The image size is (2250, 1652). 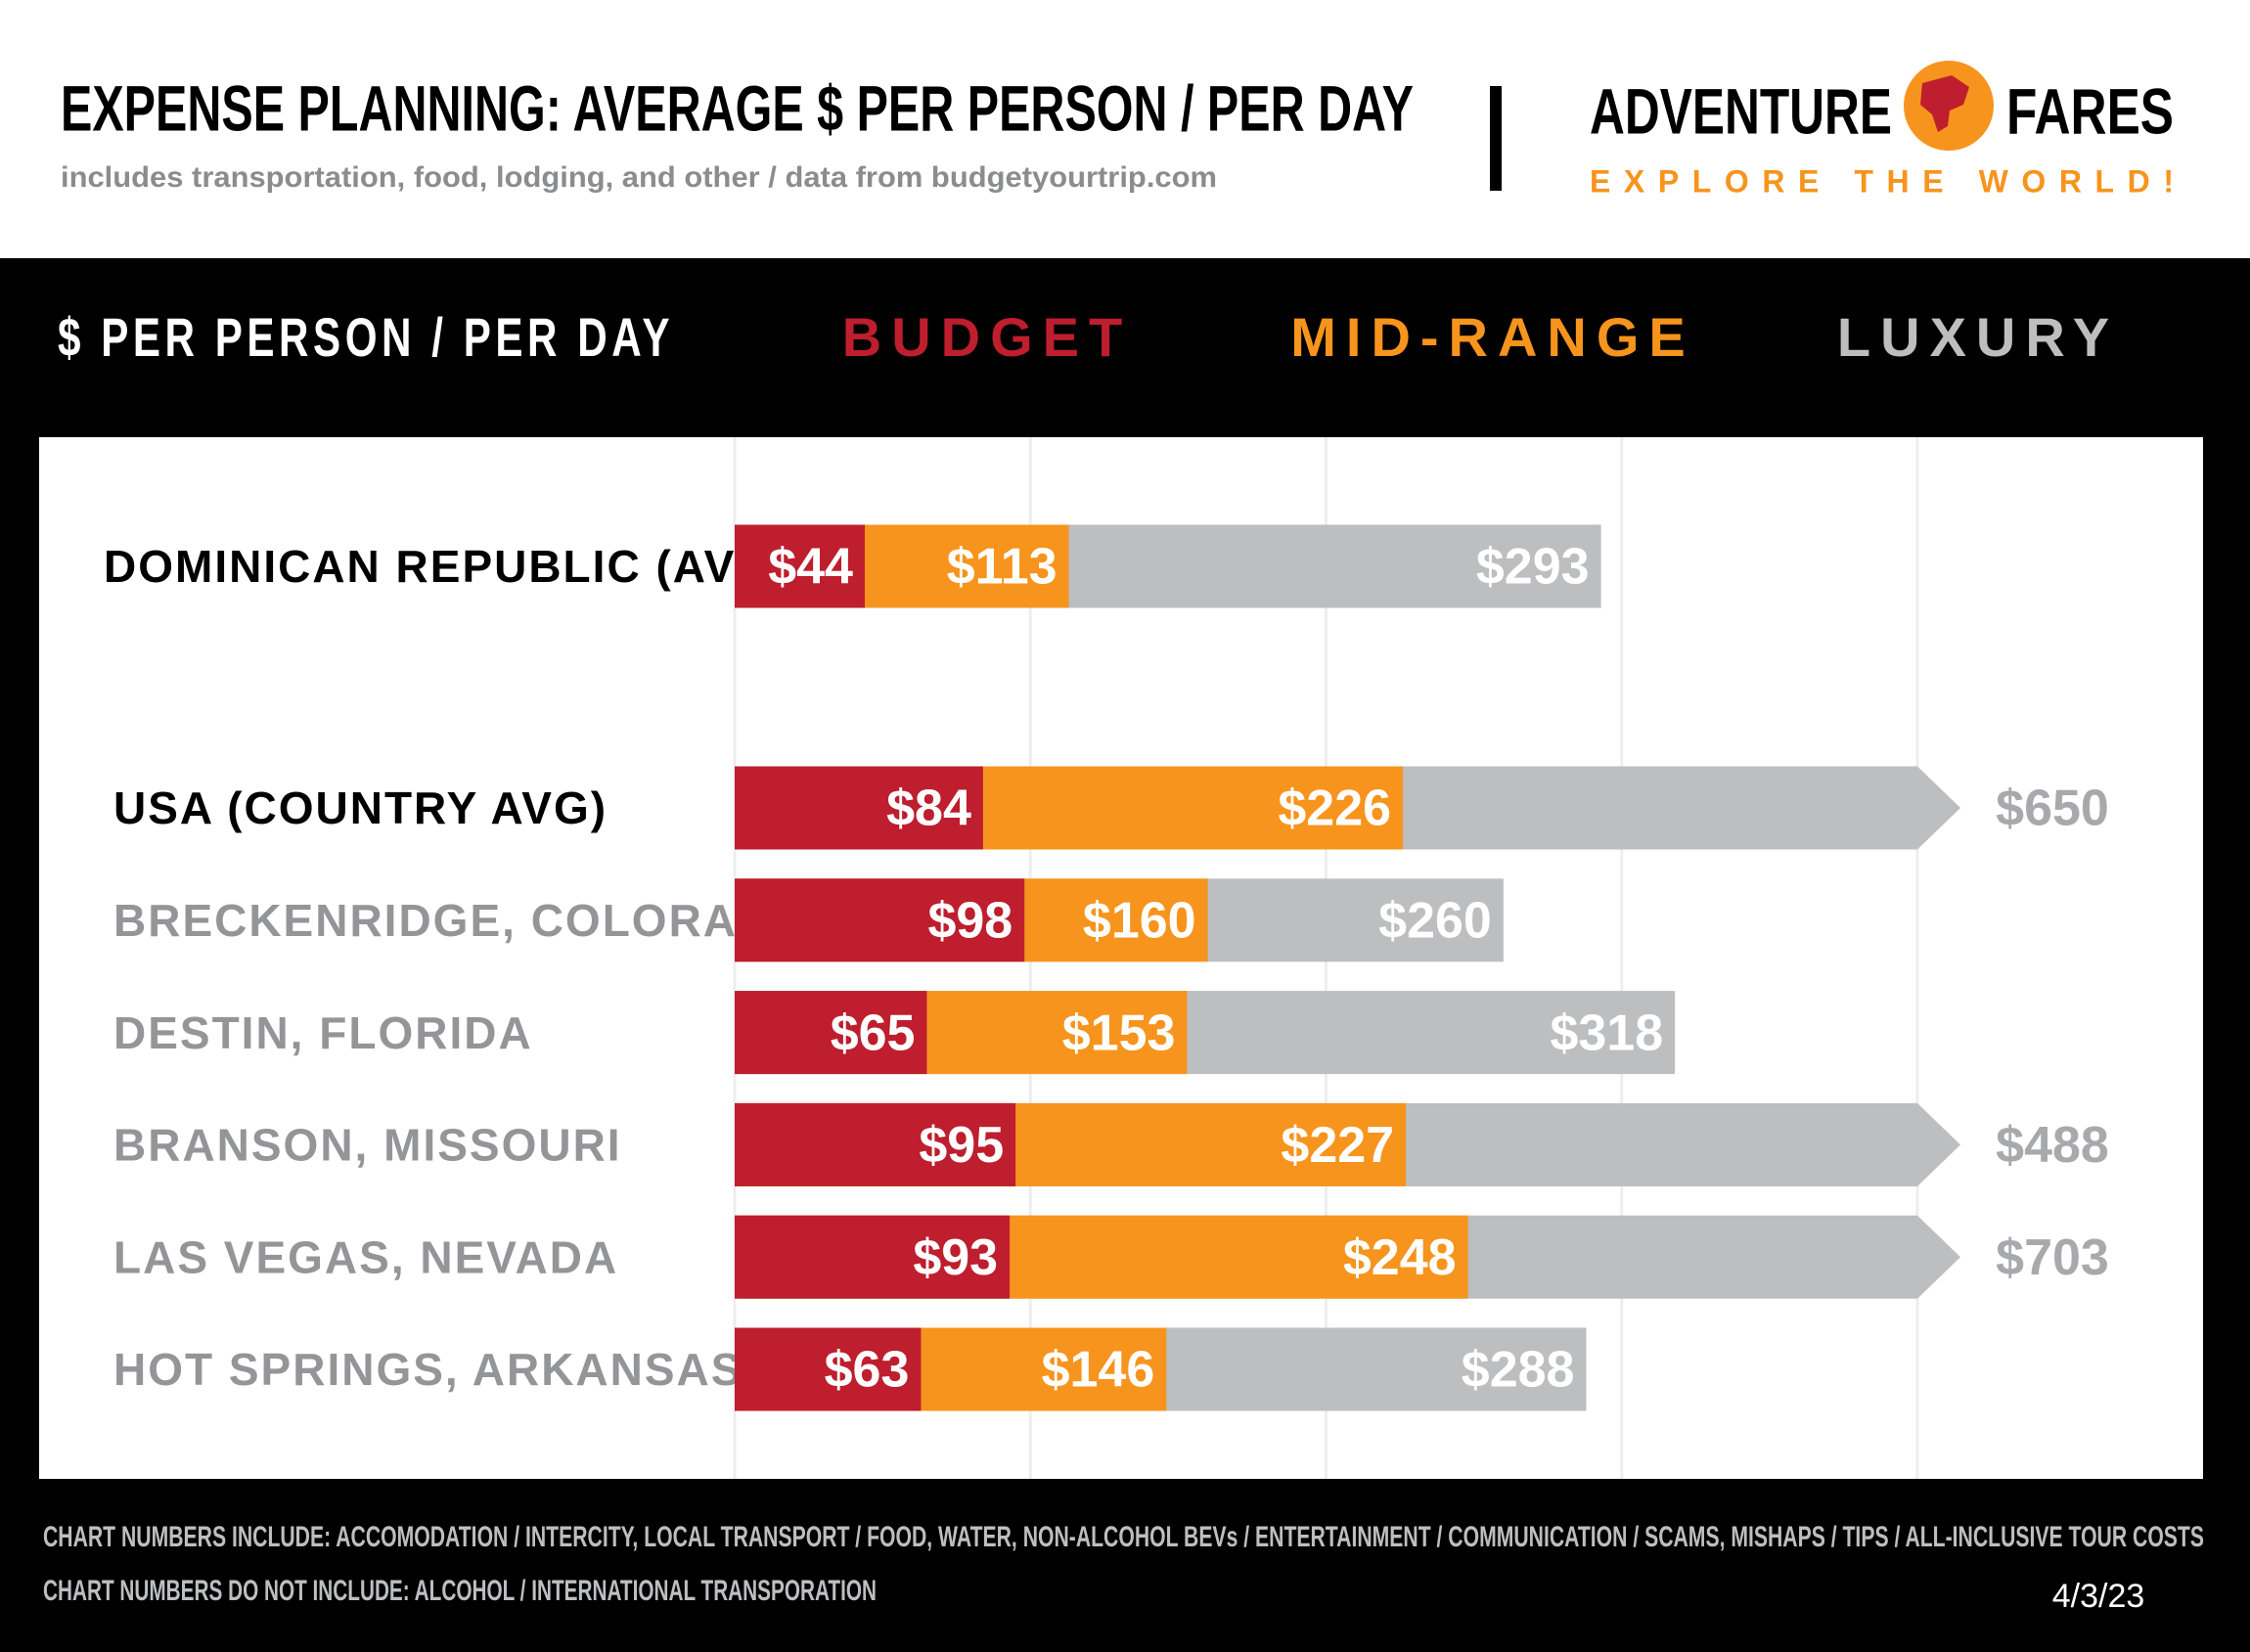 I want to click on value-label: $153, so click(x=1119, y=1033).